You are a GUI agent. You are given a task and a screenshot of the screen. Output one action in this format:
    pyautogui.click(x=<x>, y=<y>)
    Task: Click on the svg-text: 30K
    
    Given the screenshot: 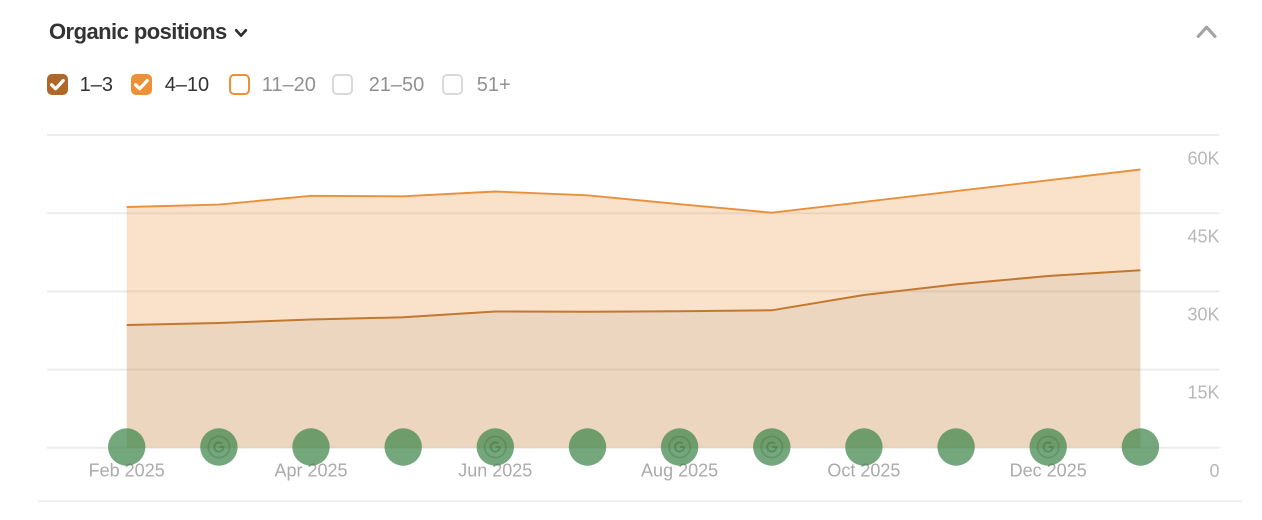 What is the action you would take?
    pyautogui.click(x=1203, y=315)
    